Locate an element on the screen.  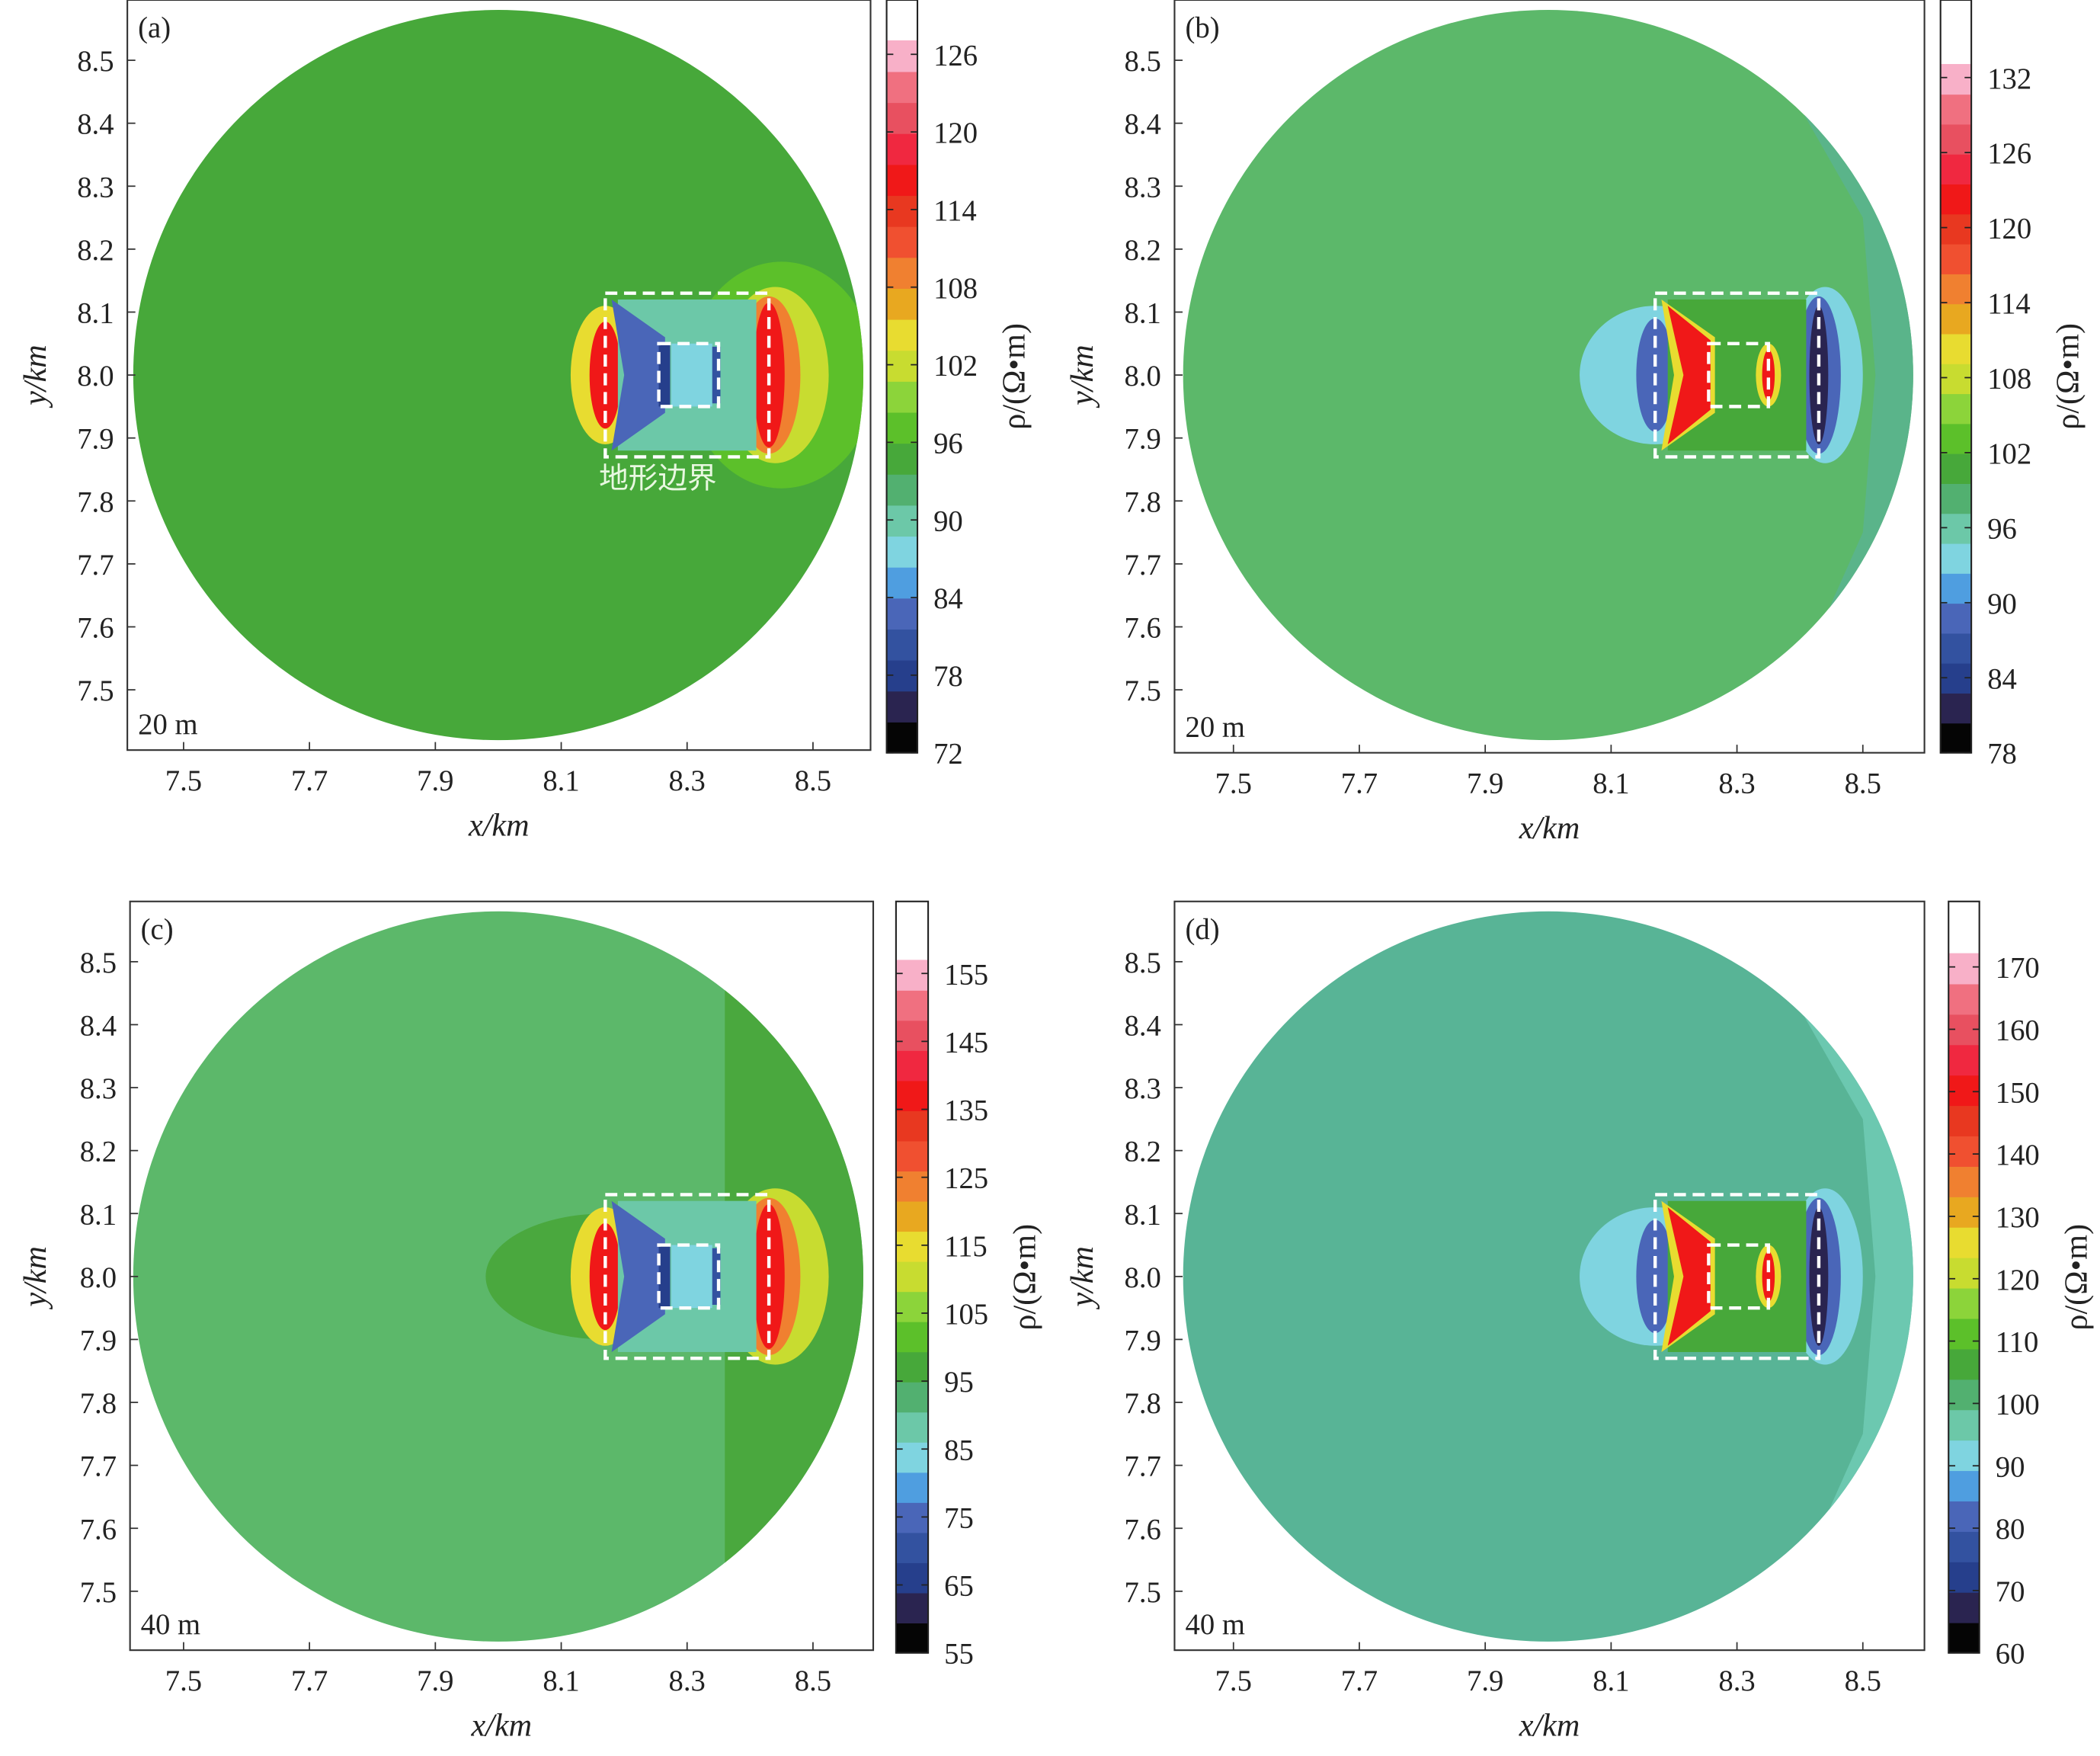
y-tick-label: 7.5 is located at coordinates (95, 691).